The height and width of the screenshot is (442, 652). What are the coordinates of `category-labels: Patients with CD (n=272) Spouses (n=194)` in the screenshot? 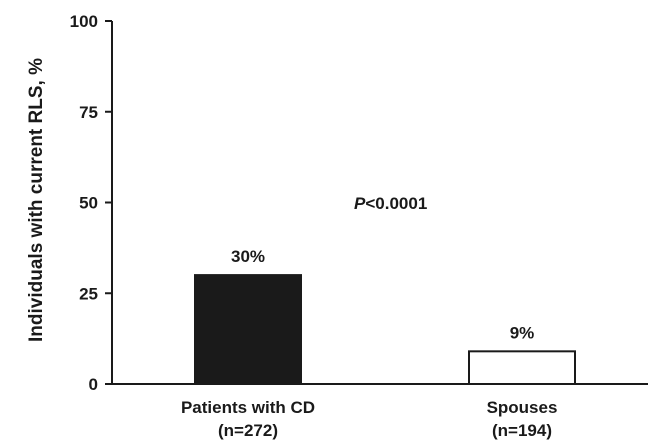 It's located at (369, 419).